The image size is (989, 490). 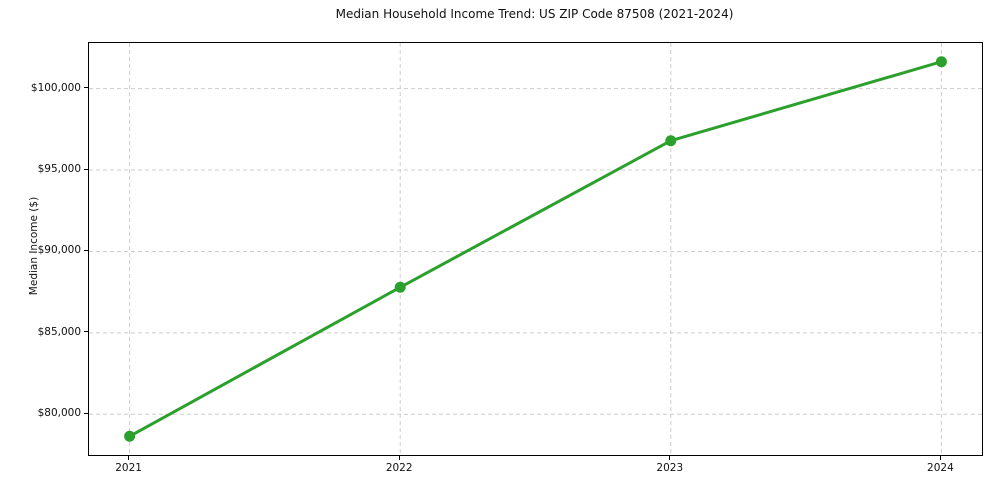 I want to click on y-axis-tick-label: $80,000, so click(x=59, y=413).